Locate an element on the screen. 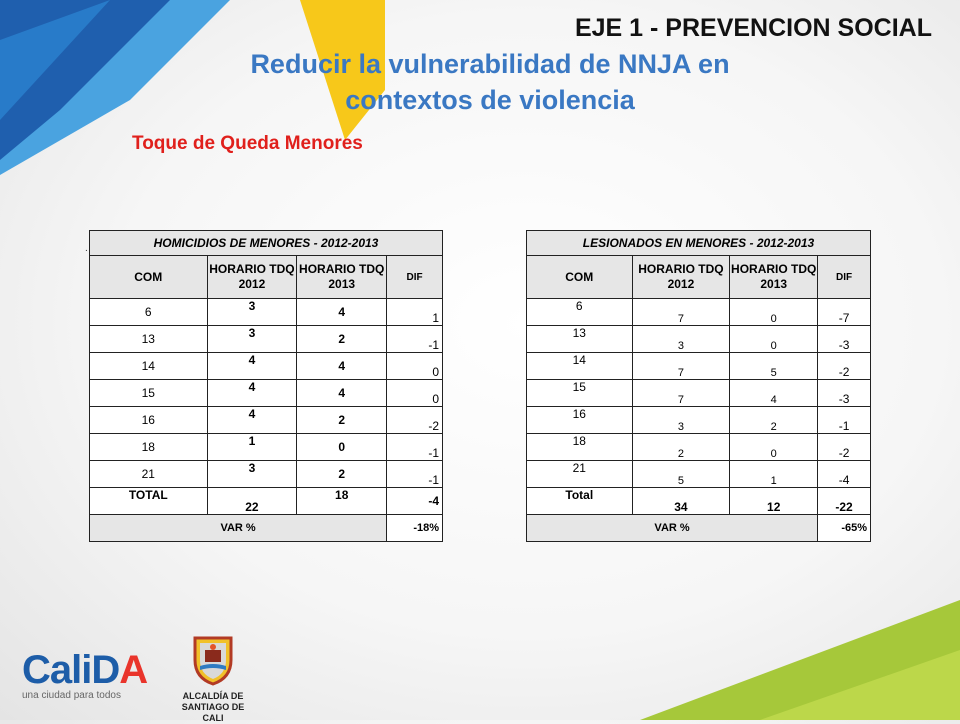 This screenshot has height=724, width=960. var-label: VAR % is located at coordinates (238, 528).